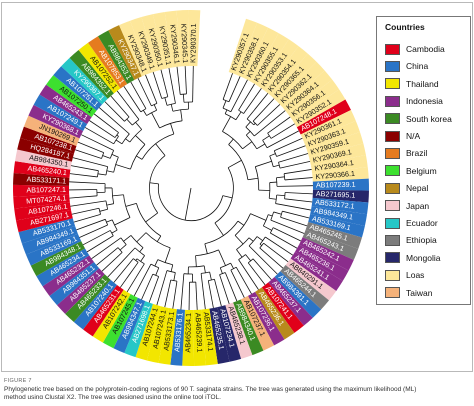 This screenshot has width=474, height=406. What do you see at coordinates (424, 101) in the screenshot?
I see `legend-label: Indonesia` at bounding box center [424, 101].